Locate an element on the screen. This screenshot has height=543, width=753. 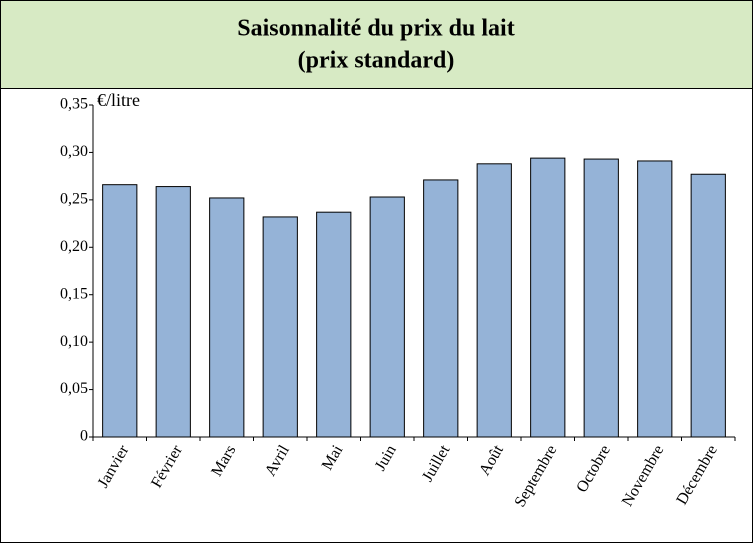
y-tick-label: 0,05 is located at coordinates (74, 388).